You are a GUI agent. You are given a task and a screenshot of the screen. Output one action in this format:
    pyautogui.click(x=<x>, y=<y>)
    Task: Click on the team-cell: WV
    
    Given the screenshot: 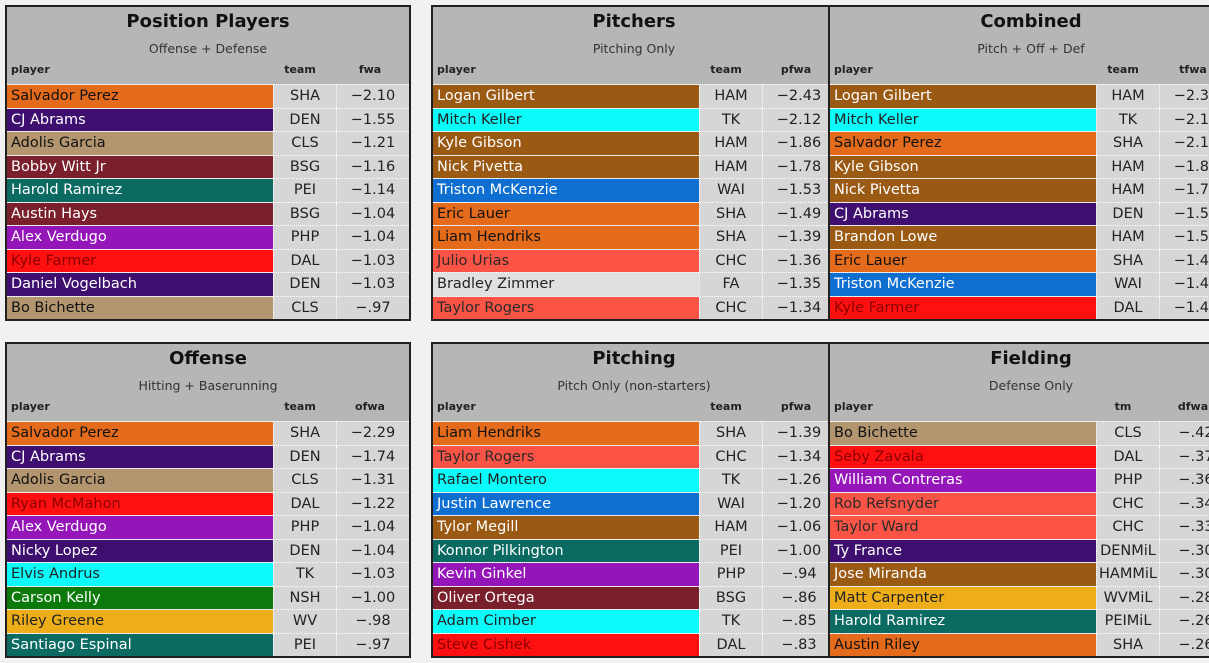 What is the action you would take?
    pyautogui.click(x=304, y=621)
    